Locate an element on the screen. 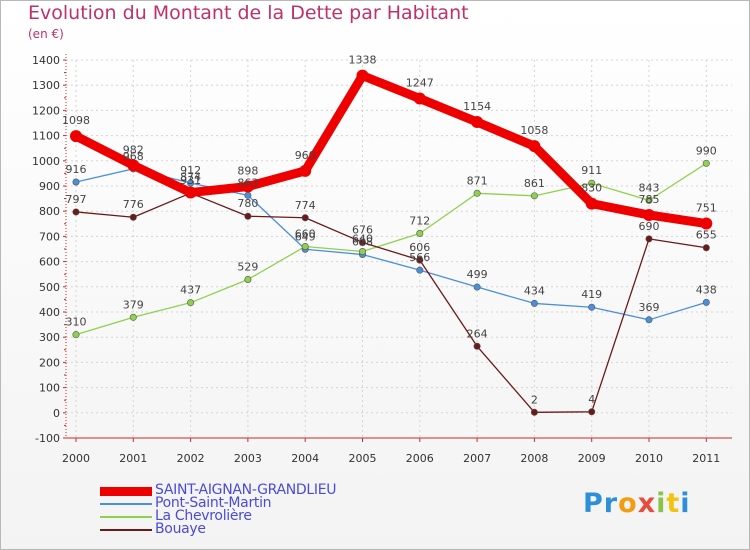  data-label: 898 is located at coordinates (247, 171).